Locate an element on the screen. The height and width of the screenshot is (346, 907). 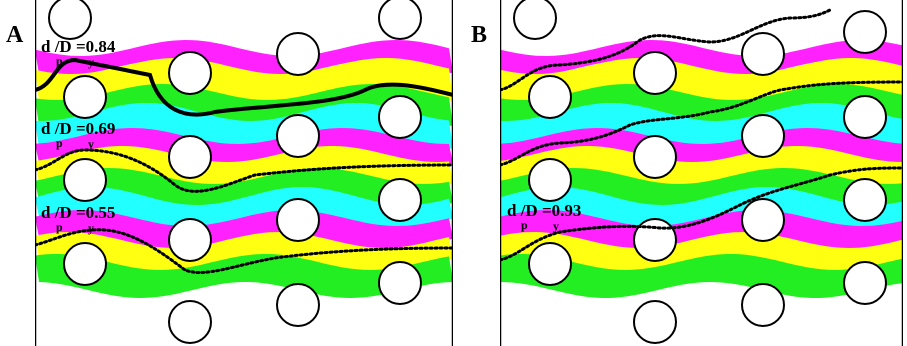
panel-b-band-magenta is located at coordinates (701, 58).